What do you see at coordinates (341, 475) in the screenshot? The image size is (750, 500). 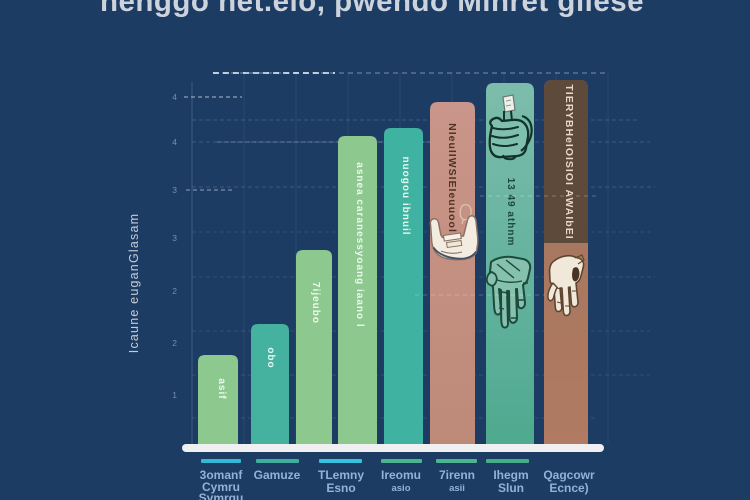 I see `svg-text: TLemny` at bounding box center [341, 475].